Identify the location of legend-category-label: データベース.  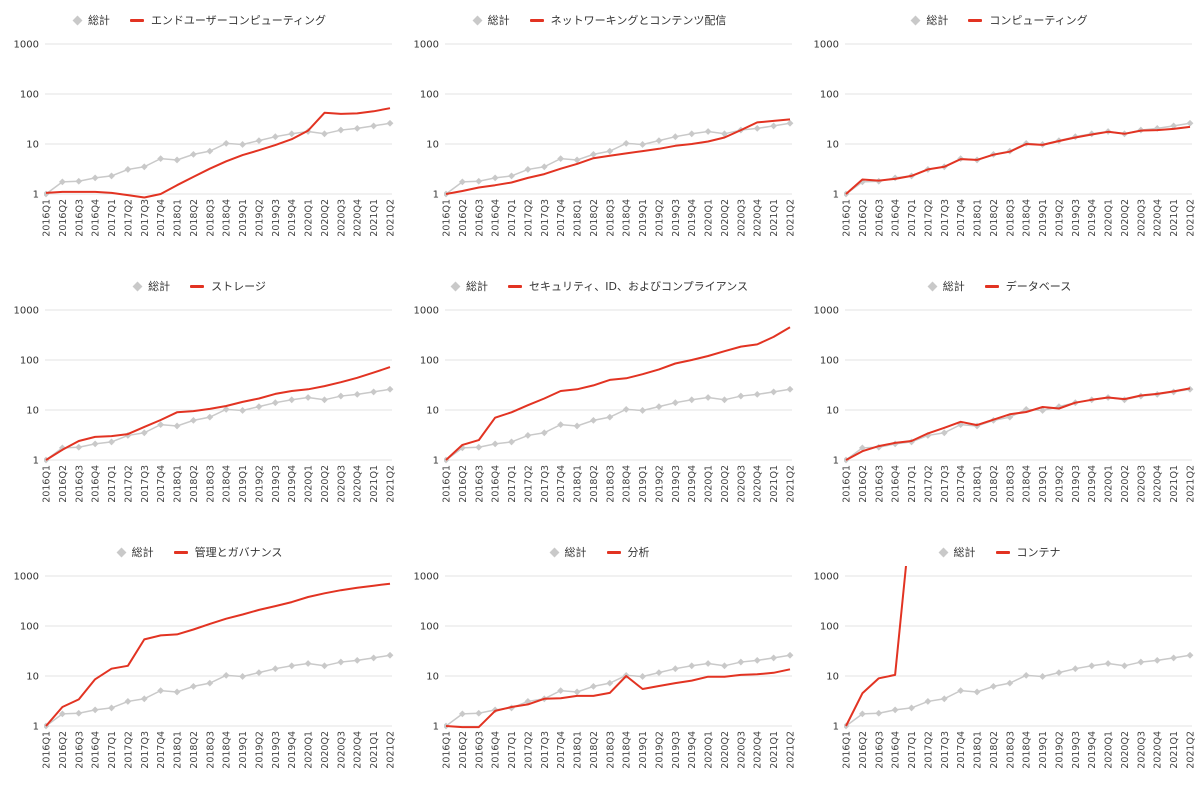
(1038, 286).